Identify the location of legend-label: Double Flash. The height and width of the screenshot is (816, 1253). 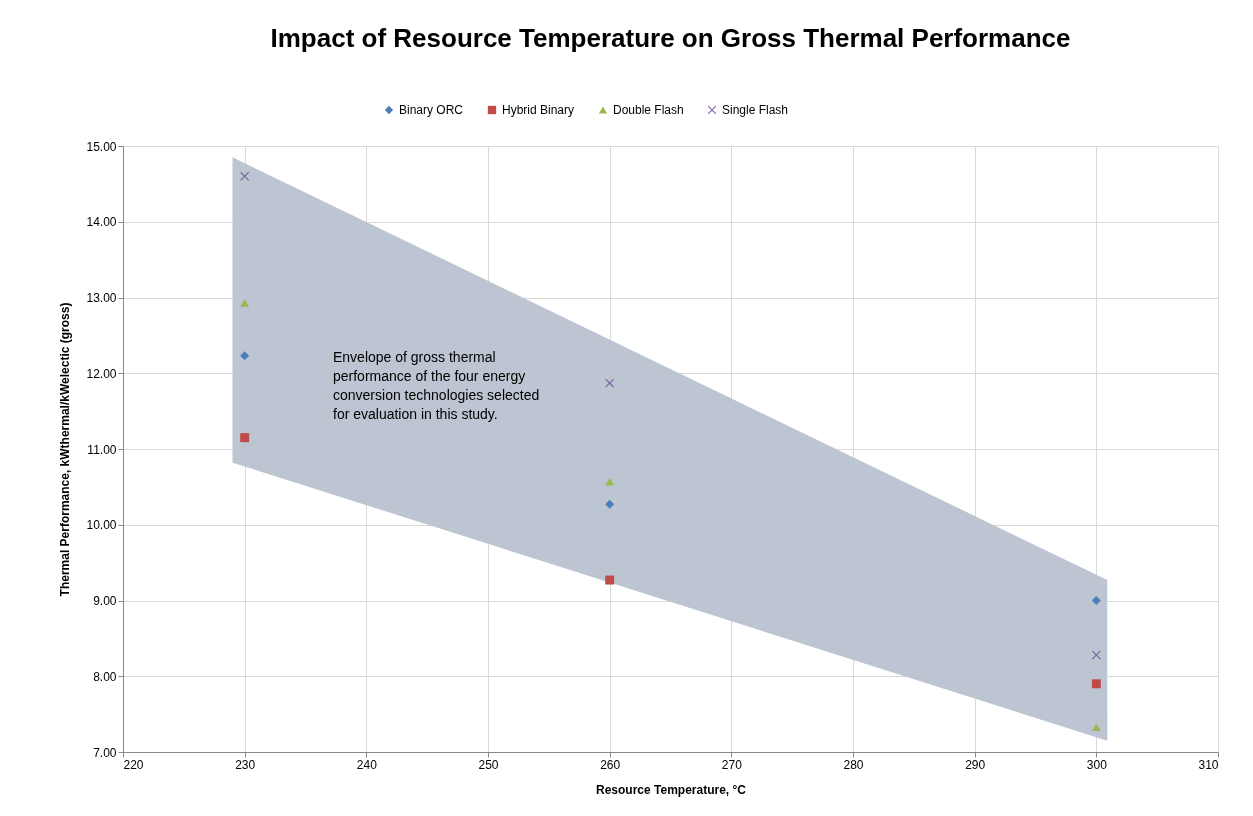
(648, 110).